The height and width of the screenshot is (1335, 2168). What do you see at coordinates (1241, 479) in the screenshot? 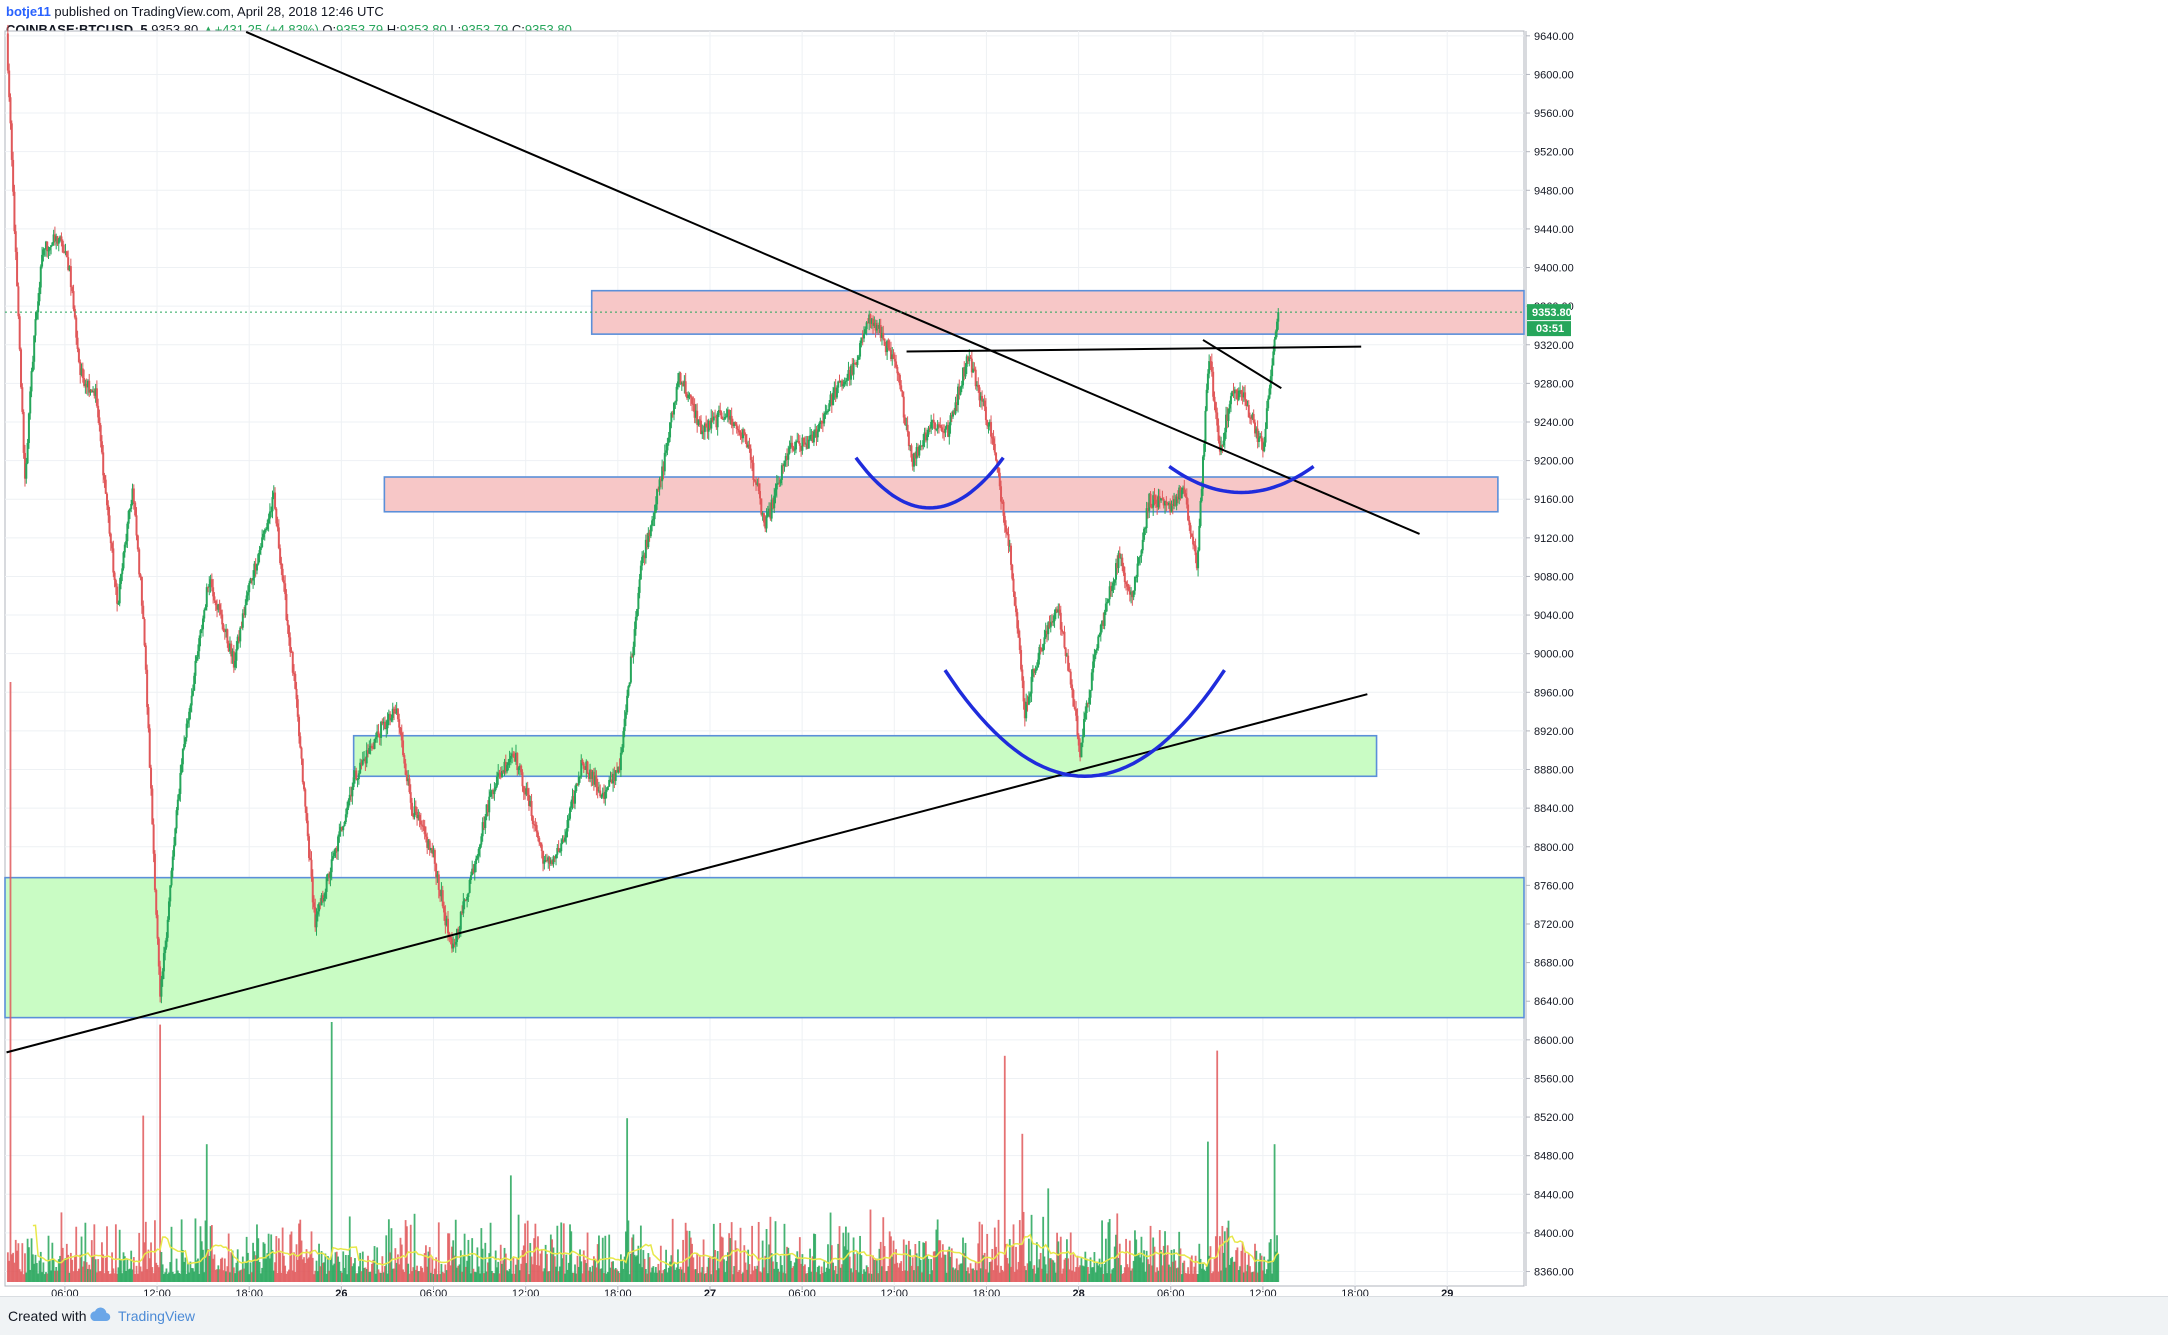
I see `shoulder-arc-right` at bounding box center [1241, 479].